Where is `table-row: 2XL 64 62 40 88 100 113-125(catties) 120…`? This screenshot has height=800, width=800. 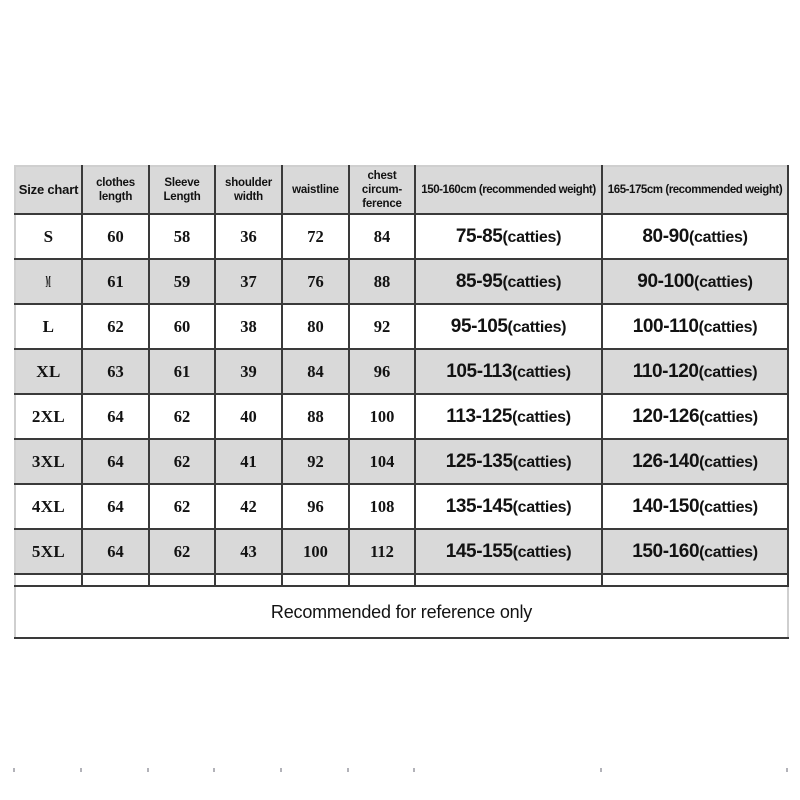
table-row: 2XL 64 62 40 88 100 113-125(catties) 120… is located at coordinates (401, 417).